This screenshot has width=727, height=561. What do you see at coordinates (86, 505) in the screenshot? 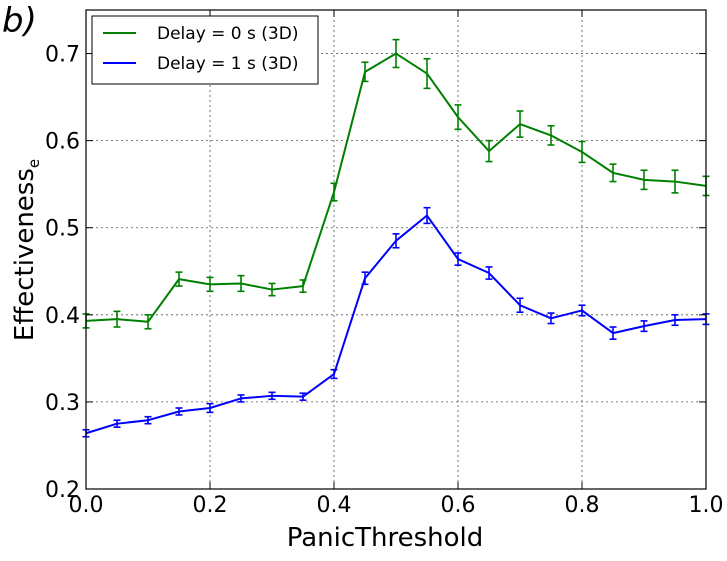
I see `x-tick-label: 0.0` at bounding box center [86, 505].